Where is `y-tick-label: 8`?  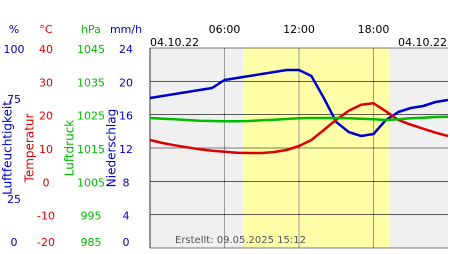
y-tick-label: 8 is located at coordinates (126, 182).